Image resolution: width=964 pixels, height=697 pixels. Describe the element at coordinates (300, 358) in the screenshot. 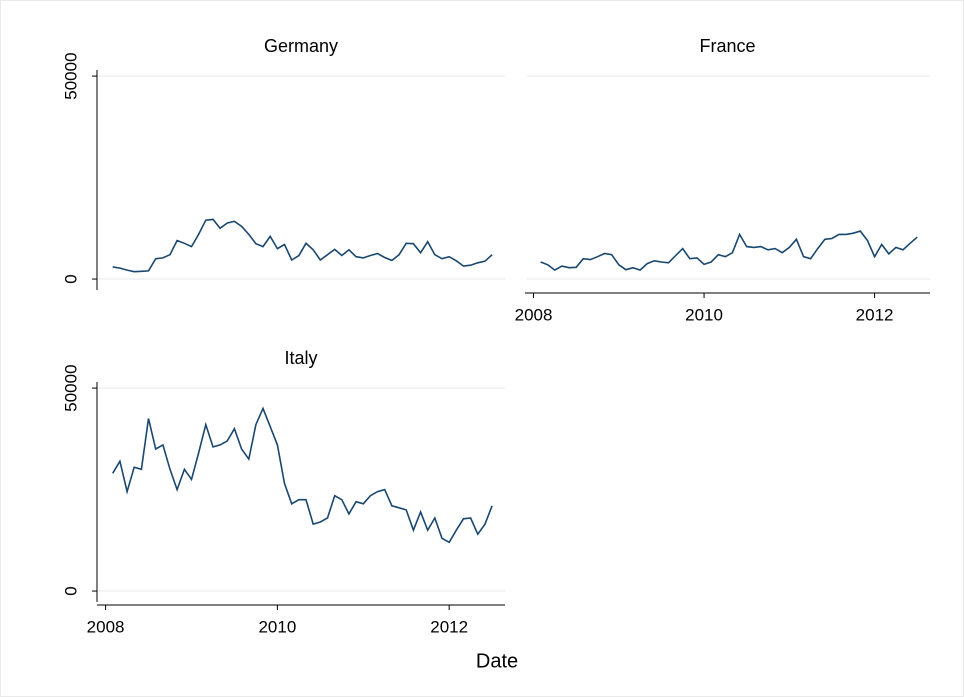

I see `panel-title: Italy` at that location.